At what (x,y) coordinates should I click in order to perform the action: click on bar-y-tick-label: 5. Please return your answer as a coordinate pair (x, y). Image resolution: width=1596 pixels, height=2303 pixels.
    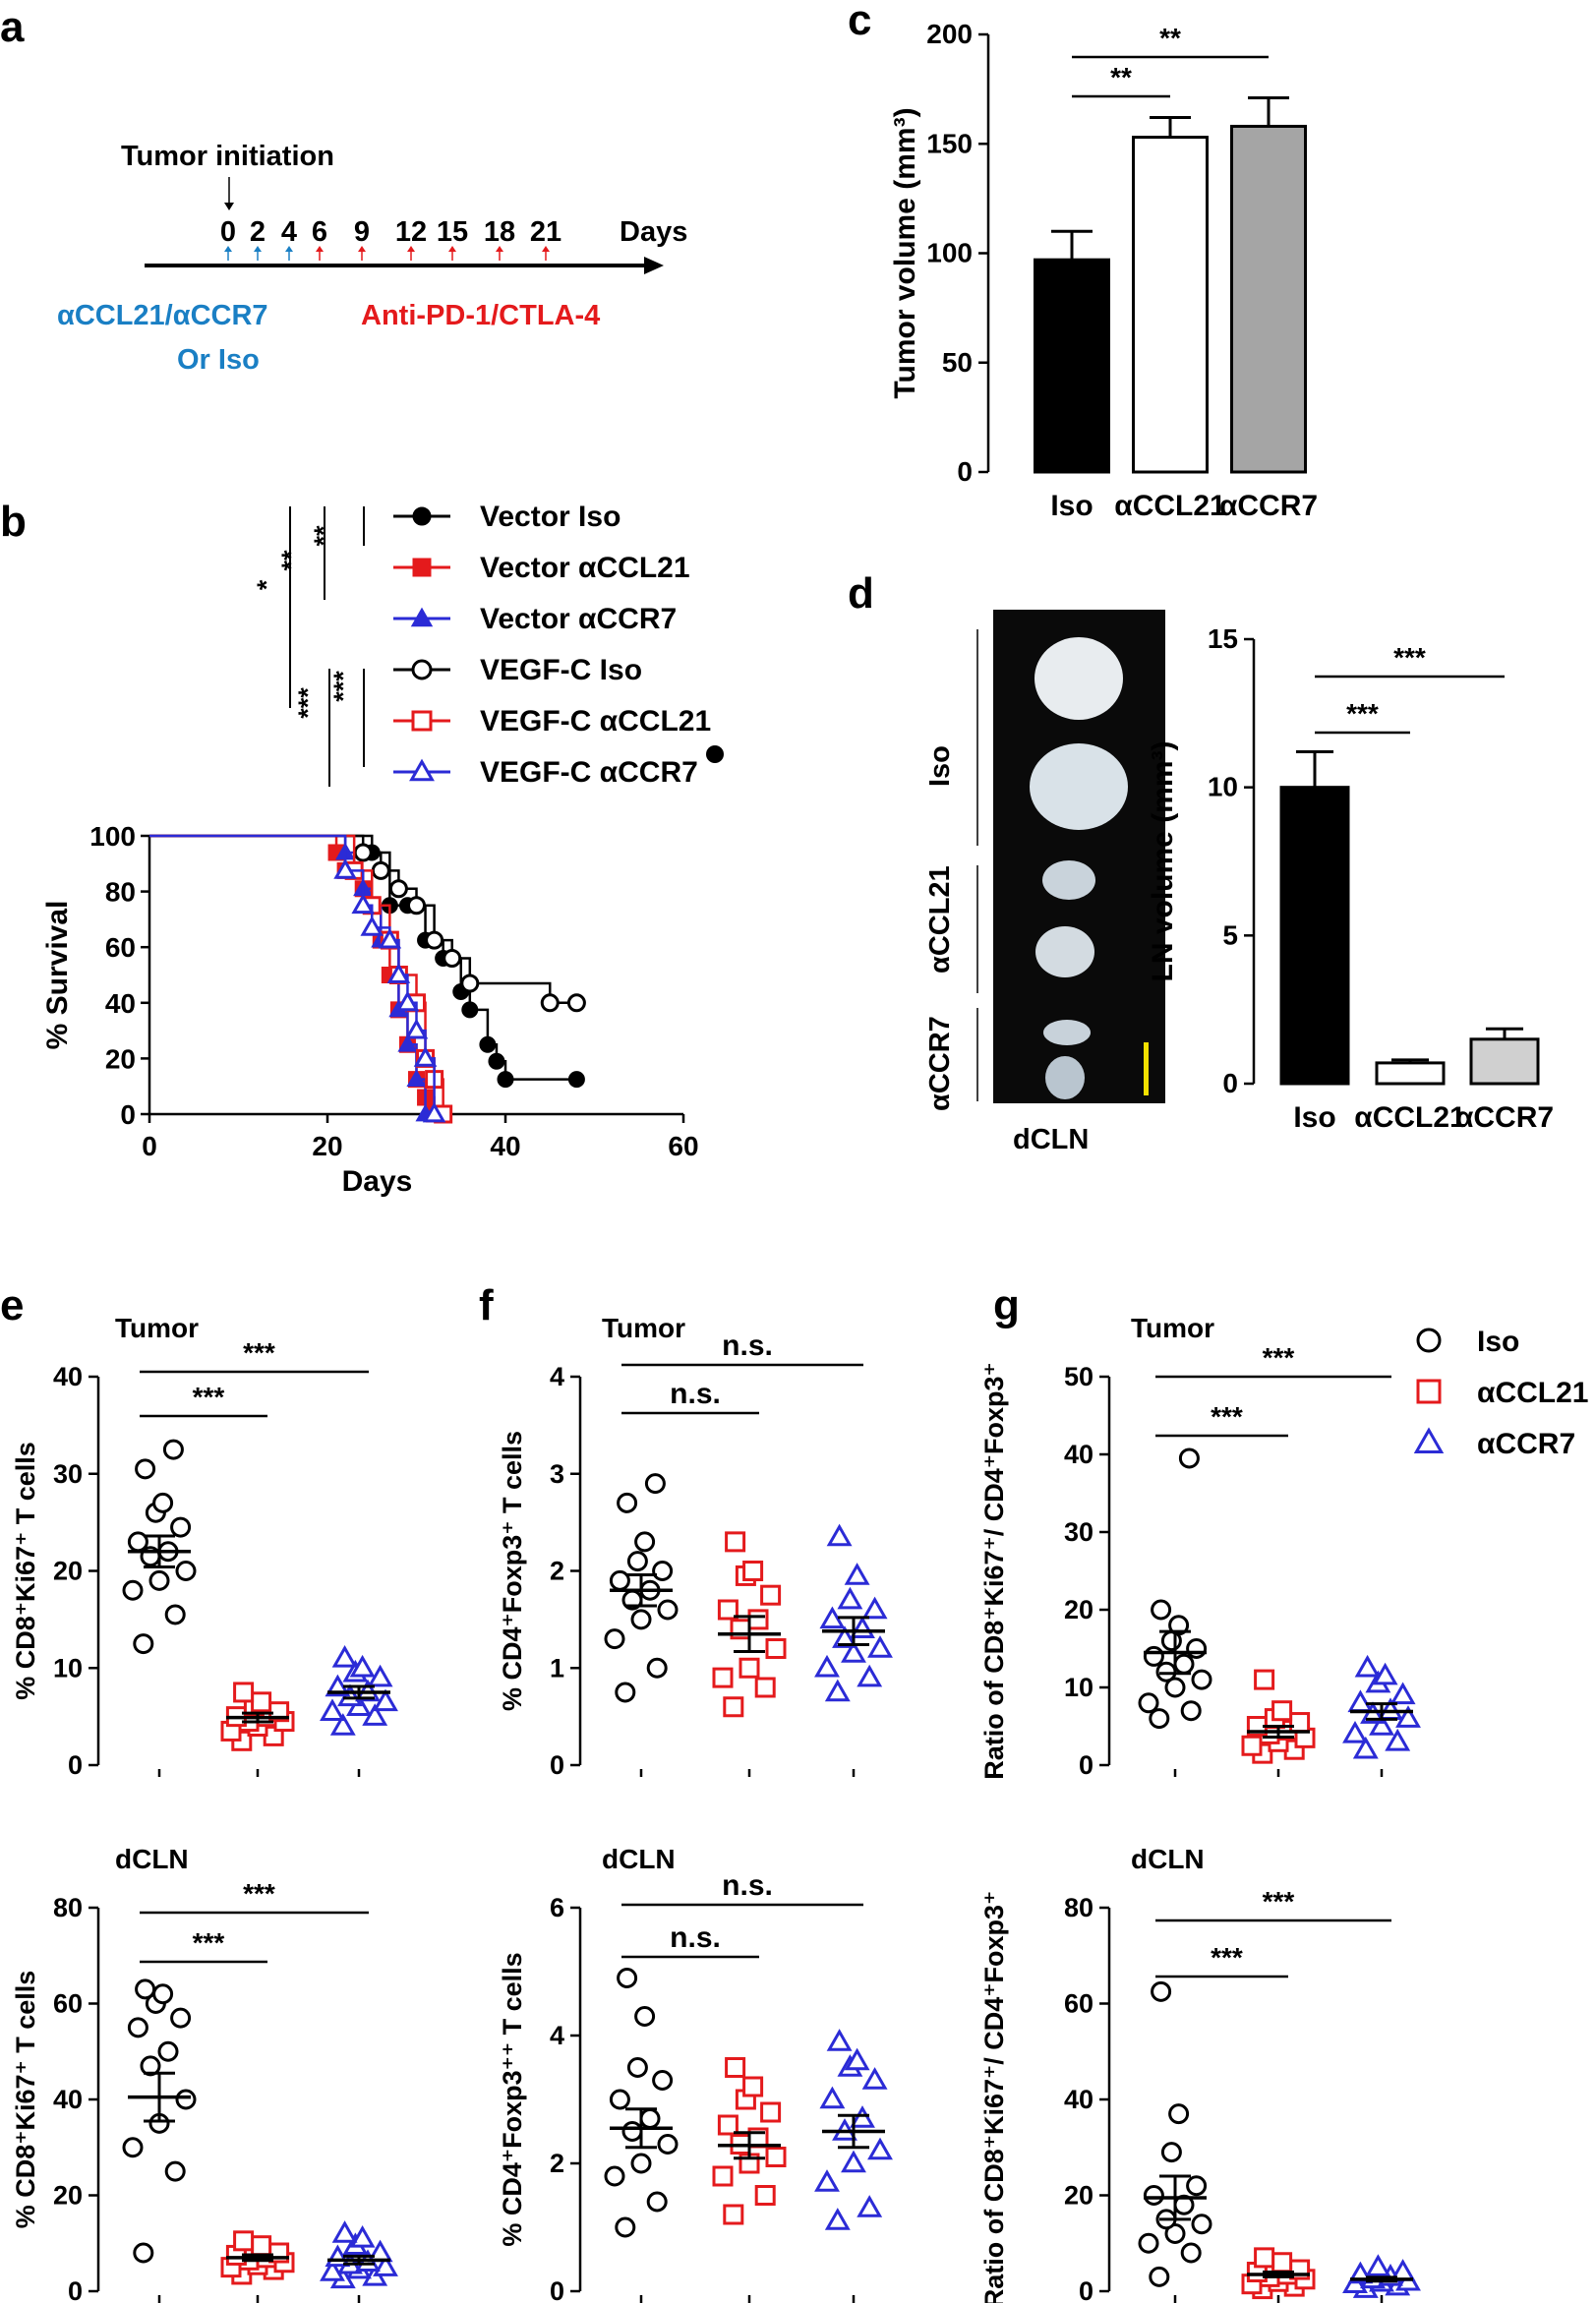
    Looking at the image, I should click on (1230, 934).